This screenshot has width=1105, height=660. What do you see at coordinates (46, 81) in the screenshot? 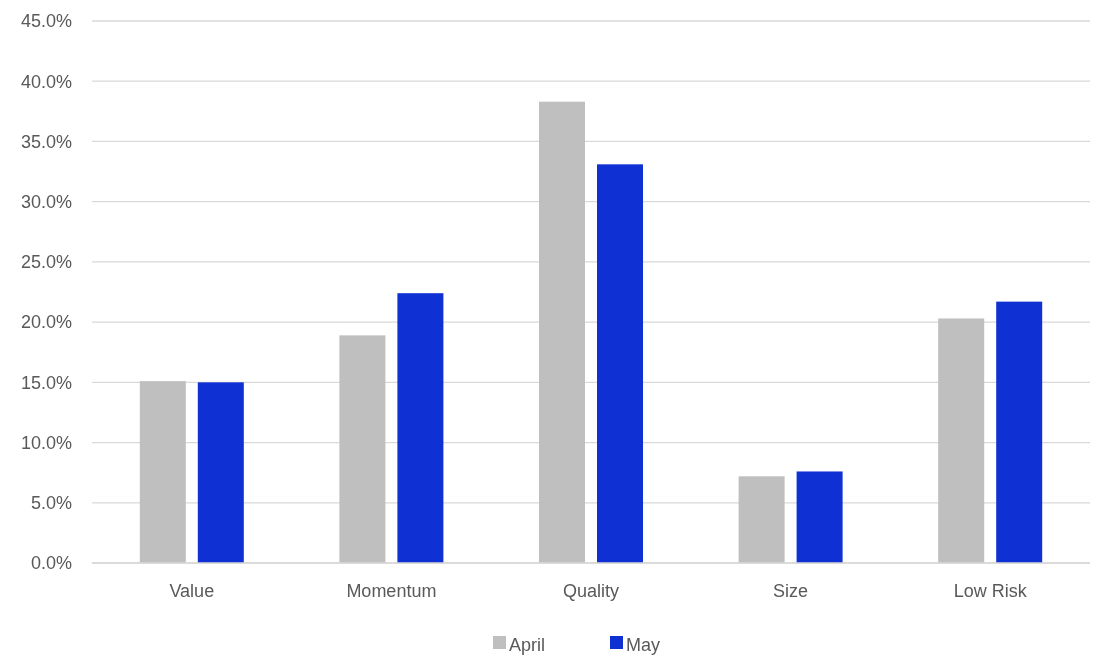
I see `y-tick-label: 40.0%` at bounding box center [46, 81].